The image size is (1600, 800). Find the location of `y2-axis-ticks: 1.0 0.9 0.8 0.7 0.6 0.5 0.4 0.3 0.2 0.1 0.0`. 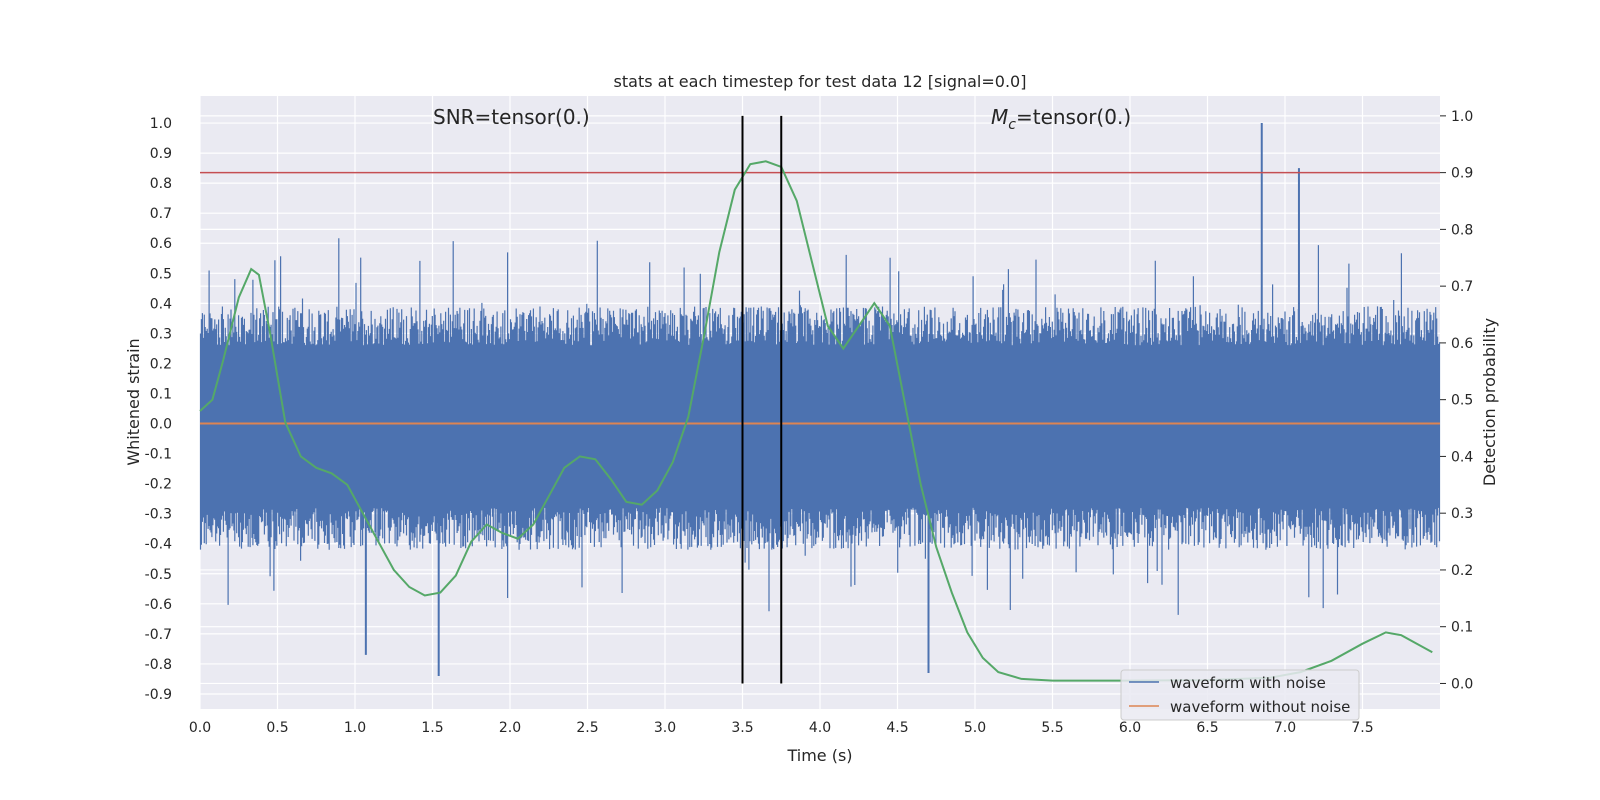

y2-axis-ticks: 1.0 0.9 0.8 0.7 0.6 0.5 0.4 0.3 0.2 0.1 0.0 is located at coordinates (1456, 400).